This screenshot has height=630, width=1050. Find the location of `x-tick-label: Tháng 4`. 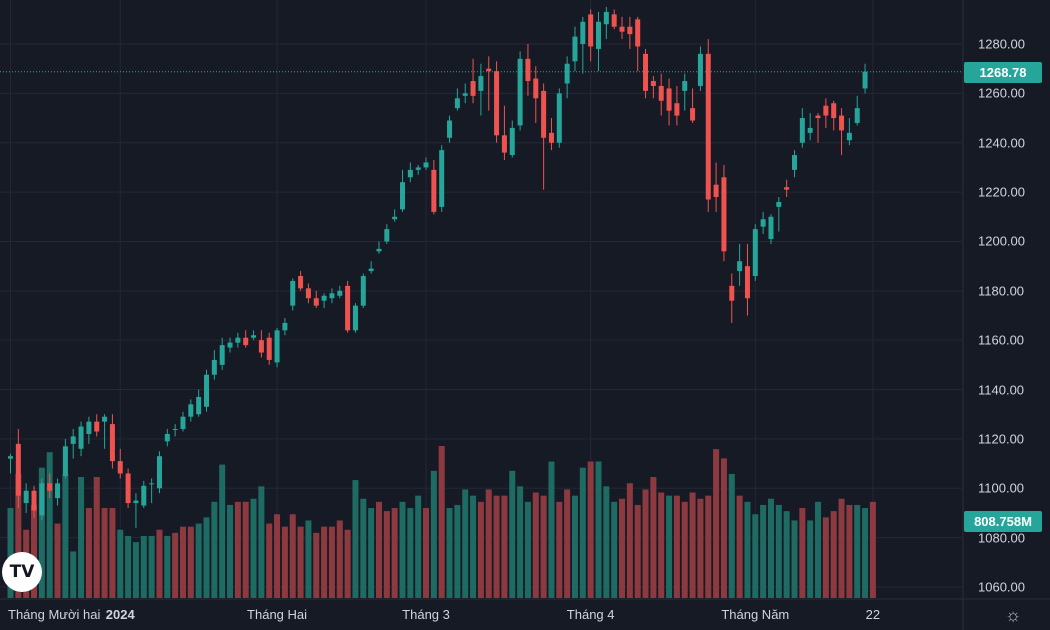

x-tick-label: Tháng 4 is located at coordinates (590, 614).